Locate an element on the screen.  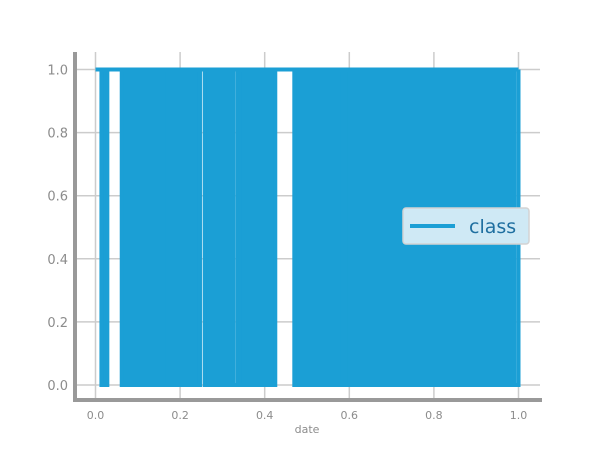
x-tick-label: 0.6 is located at coordinates (350, 415).